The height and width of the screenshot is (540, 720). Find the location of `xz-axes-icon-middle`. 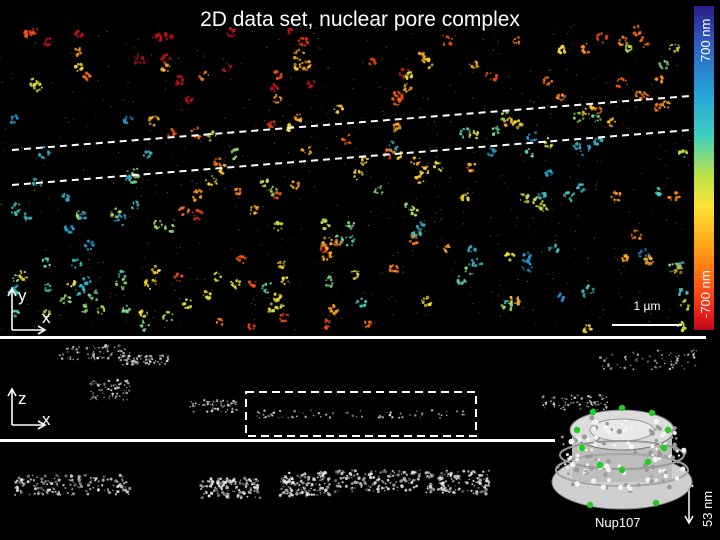

xz-axes-icon-middle is located at coordinates (27, 408).